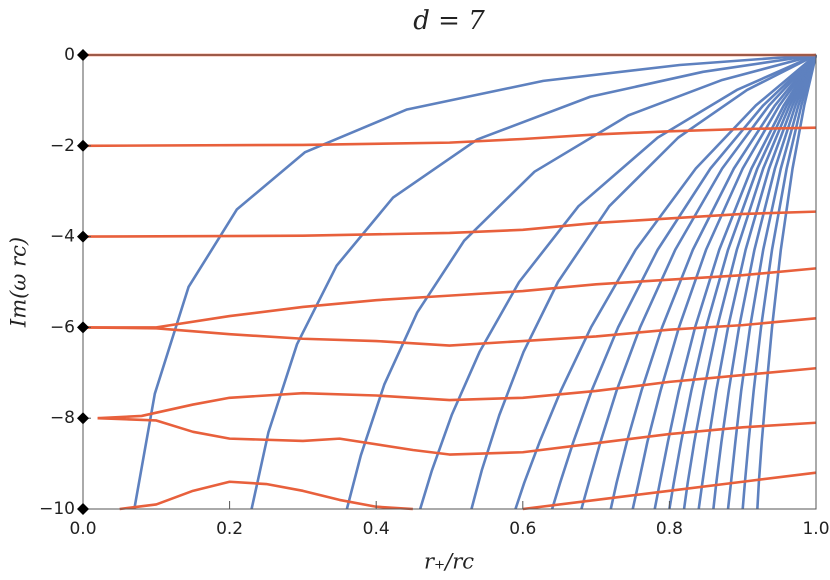 The width and height of the screenshot is (830, 580). What do you see at coordinates (229, 529) in the screenshot?
I see `x-tick-label: 0.2` at bounding box center [229, 529].